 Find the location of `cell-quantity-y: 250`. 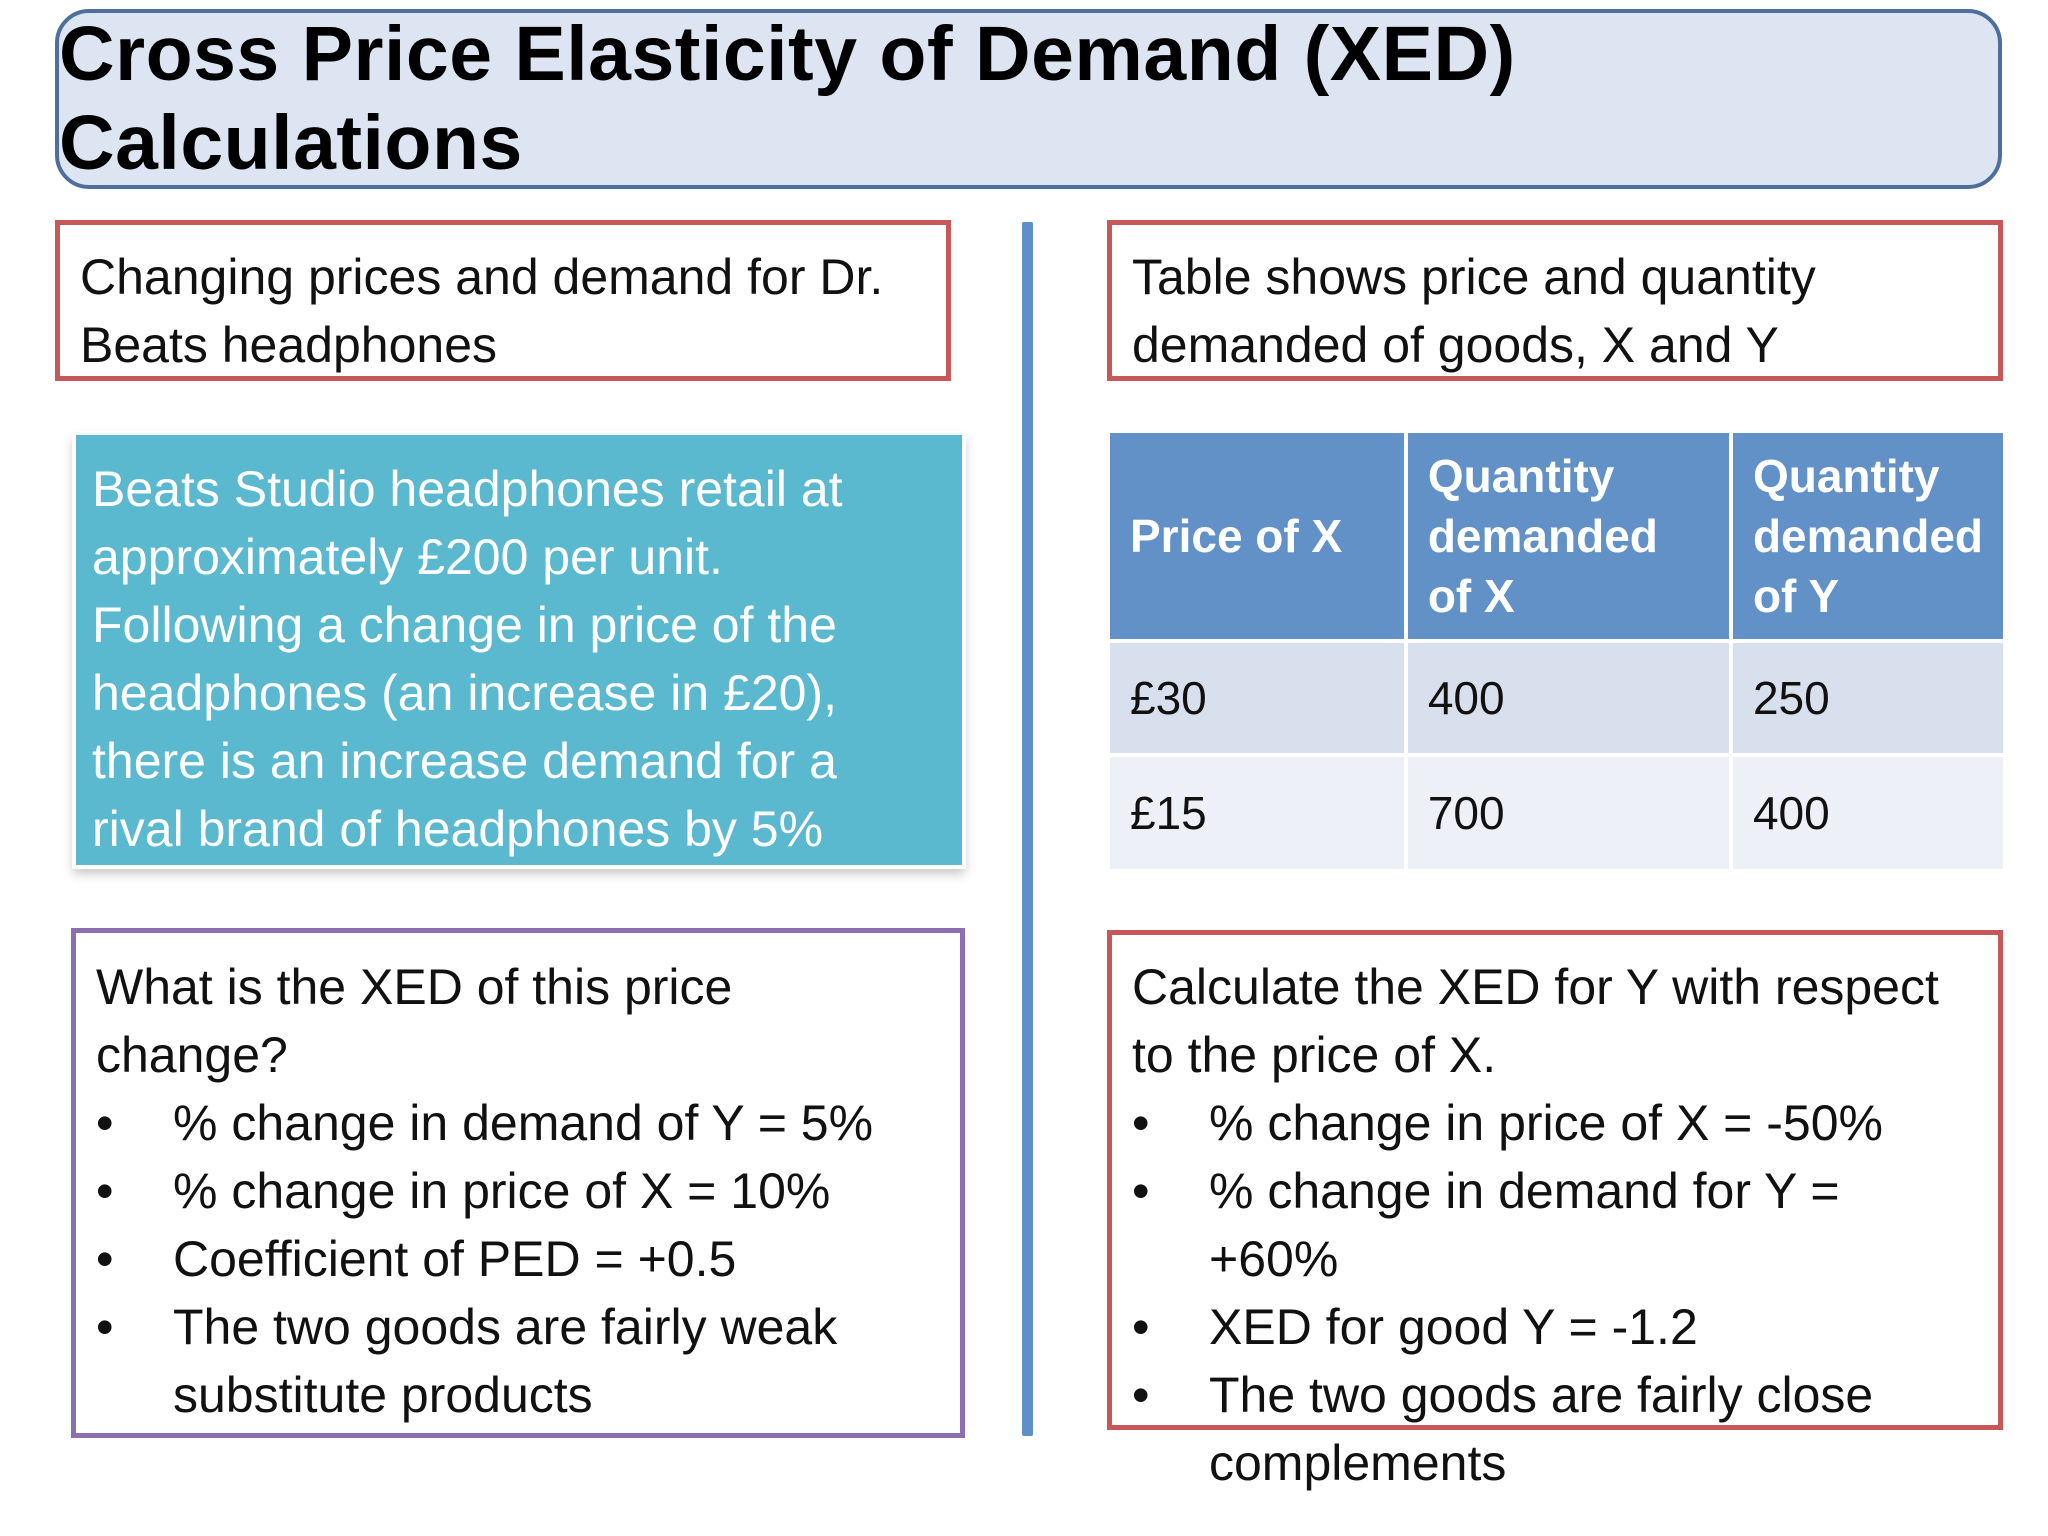

cell-quantity-y: 250 is located at coordinates (1866, 697).